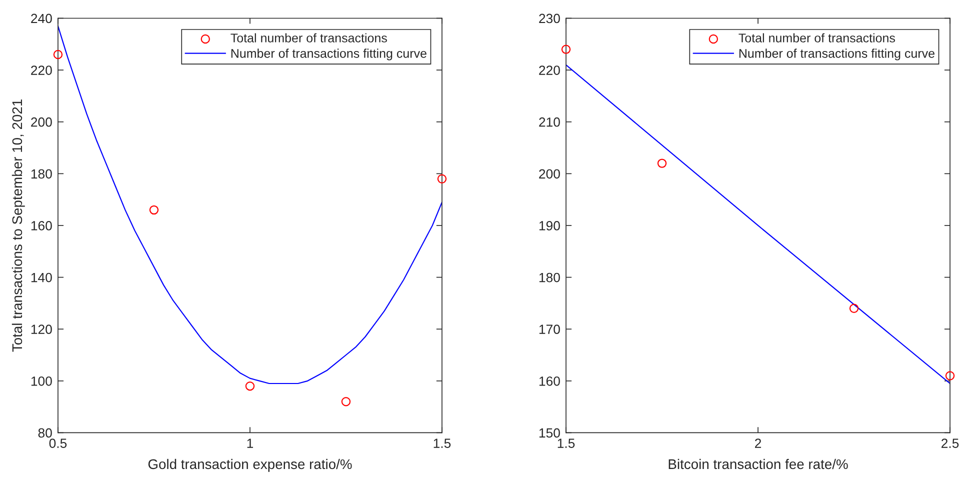  Describe the element at coordinates (950, 443) in the screenshot. I see `x-tick-label: 2.5` at that location.